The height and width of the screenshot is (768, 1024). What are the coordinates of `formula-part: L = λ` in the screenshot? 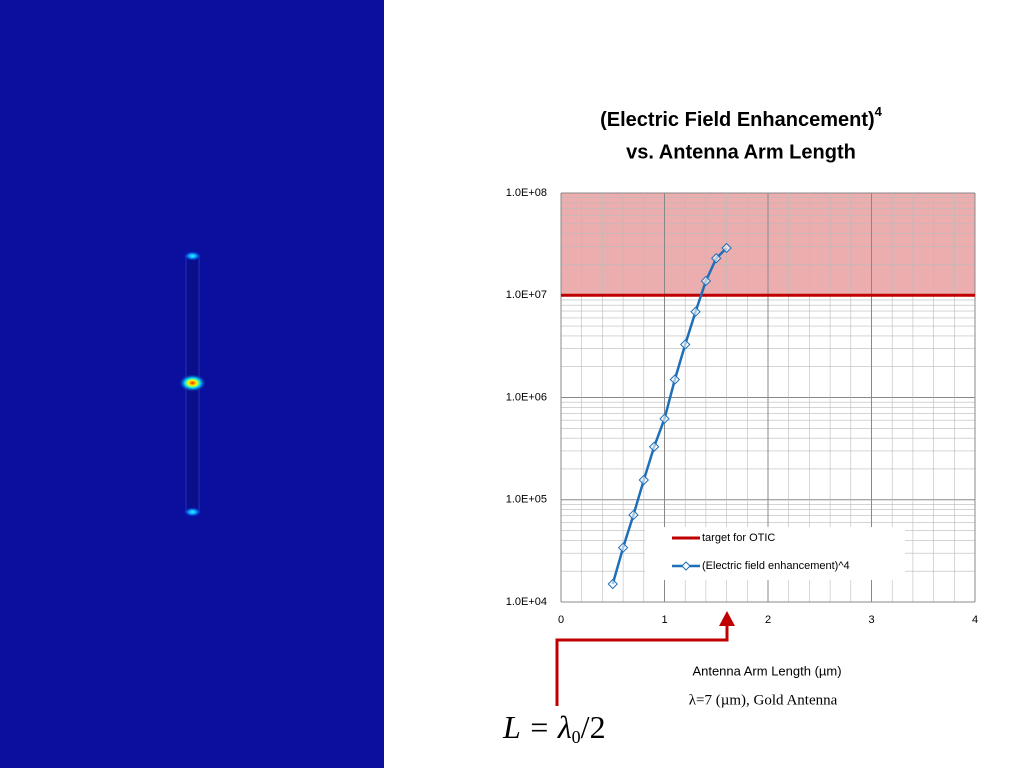 It's located at (537, 727).